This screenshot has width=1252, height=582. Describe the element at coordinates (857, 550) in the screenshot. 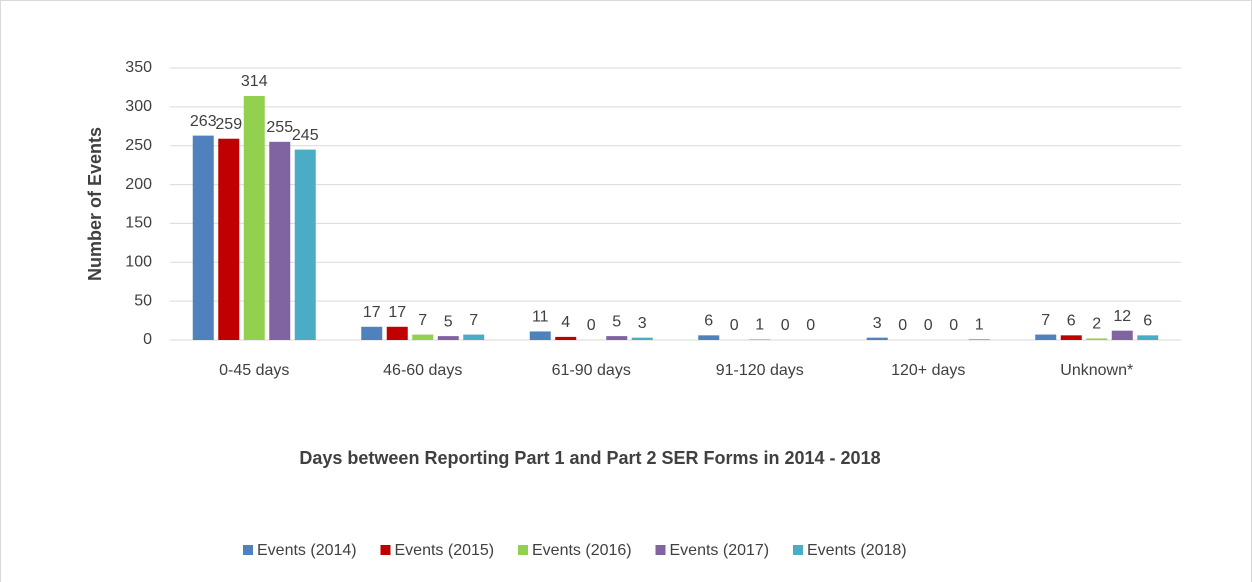

I see `legend-label: Events (2018)` at that location.